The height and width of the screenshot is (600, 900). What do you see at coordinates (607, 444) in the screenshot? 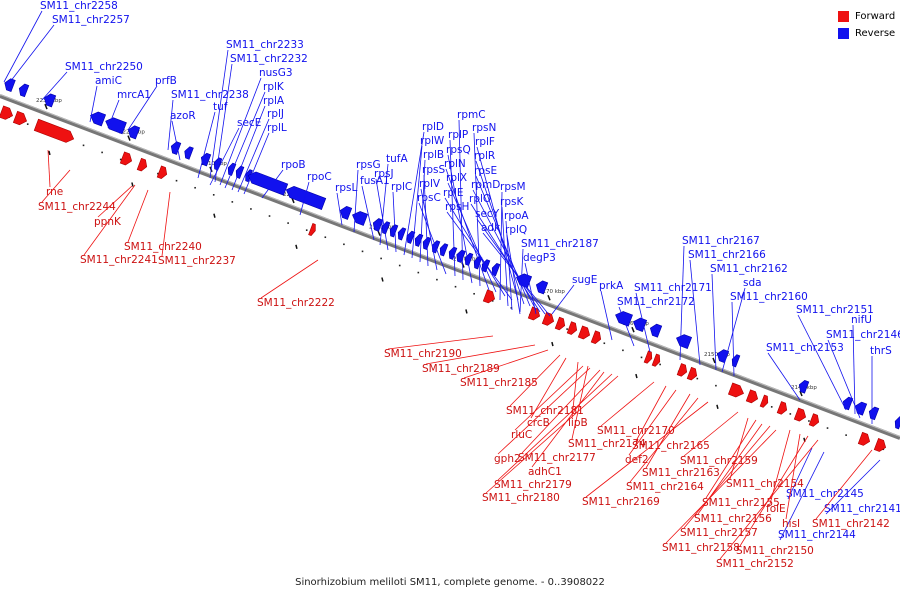
I see `gene-label-sm11-chr2174: SM11_chr2174` at bounding box center [607, 444].